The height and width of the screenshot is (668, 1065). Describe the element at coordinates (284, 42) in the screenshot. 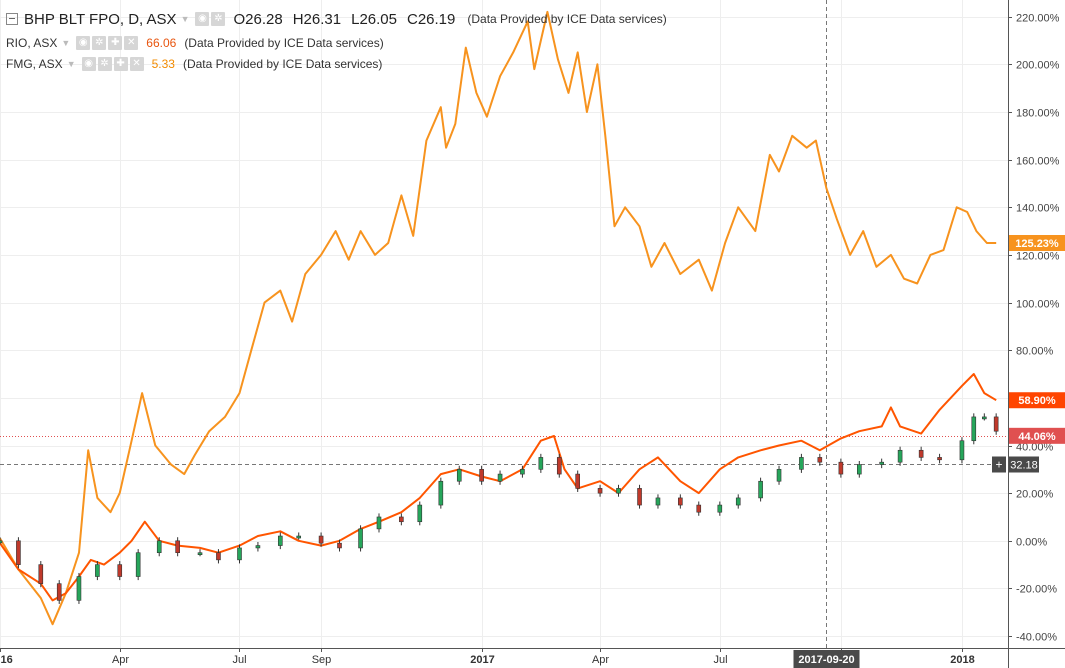

I see `rio-provider: (Data Provided by ICE Data services)` at that location.